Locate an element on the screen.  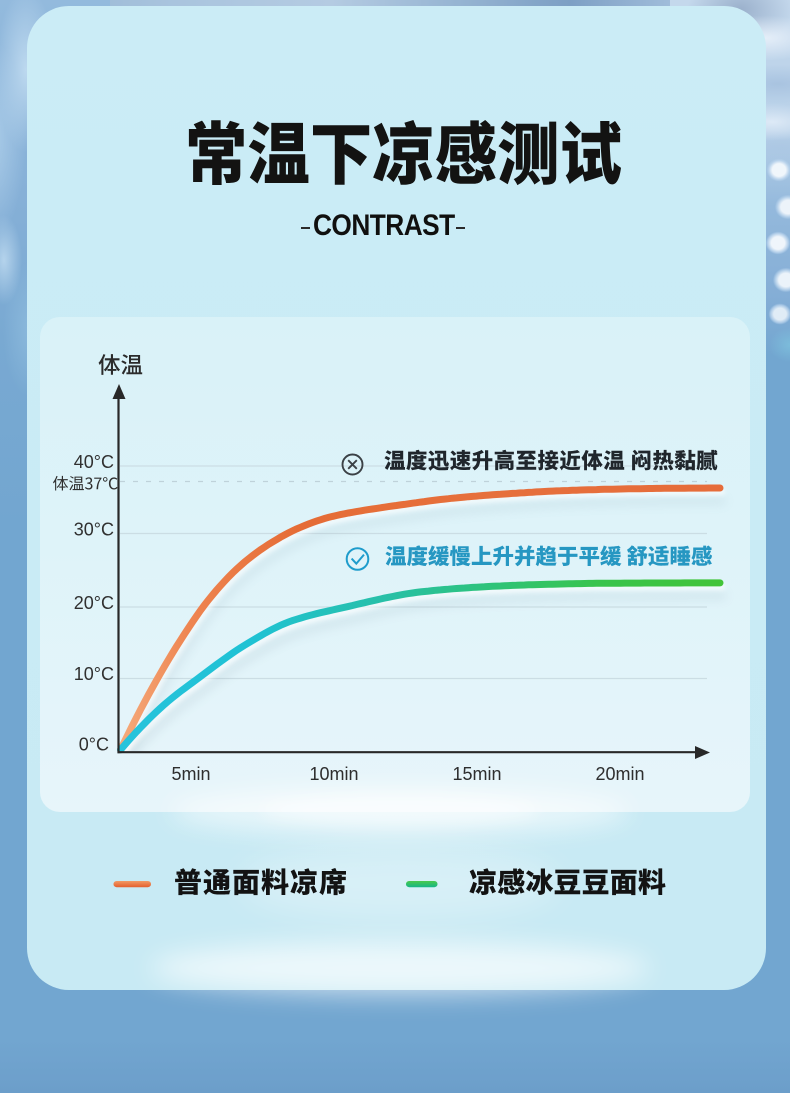
svg-text: 20min is located at coordinates (619, 774).